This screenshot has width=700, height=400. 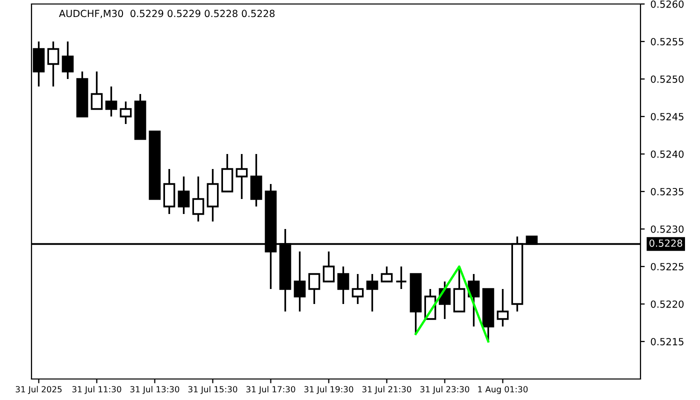 What do you see at coordinates (329, 390) in the screenshot?
I see `x-tick-label: 31 Jul 19:30` at bounding box center [329, 390].